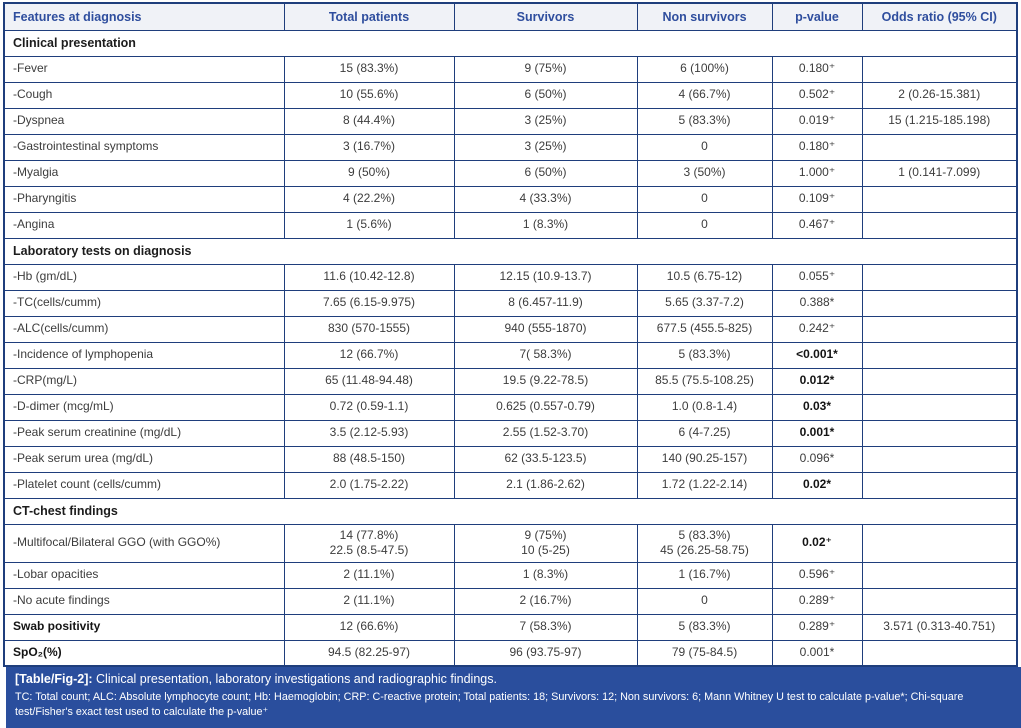  I want to click on cell-total: 2 (11.1%), so click(369, 575).